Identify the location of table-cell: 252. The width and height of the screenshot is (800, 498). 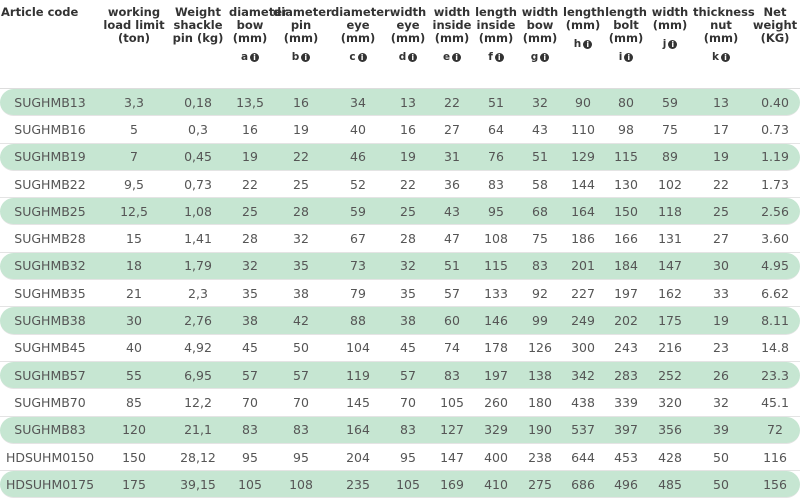
(670, 375).